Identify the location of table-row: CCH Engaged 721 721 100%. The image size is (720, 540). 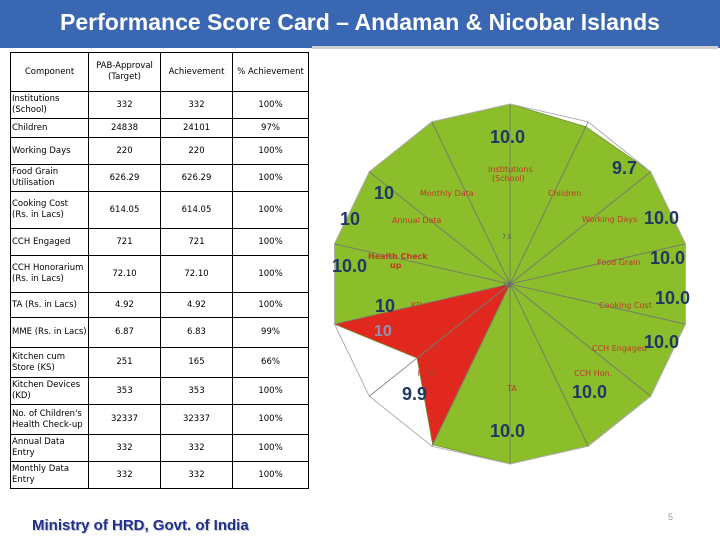
(159, 242).